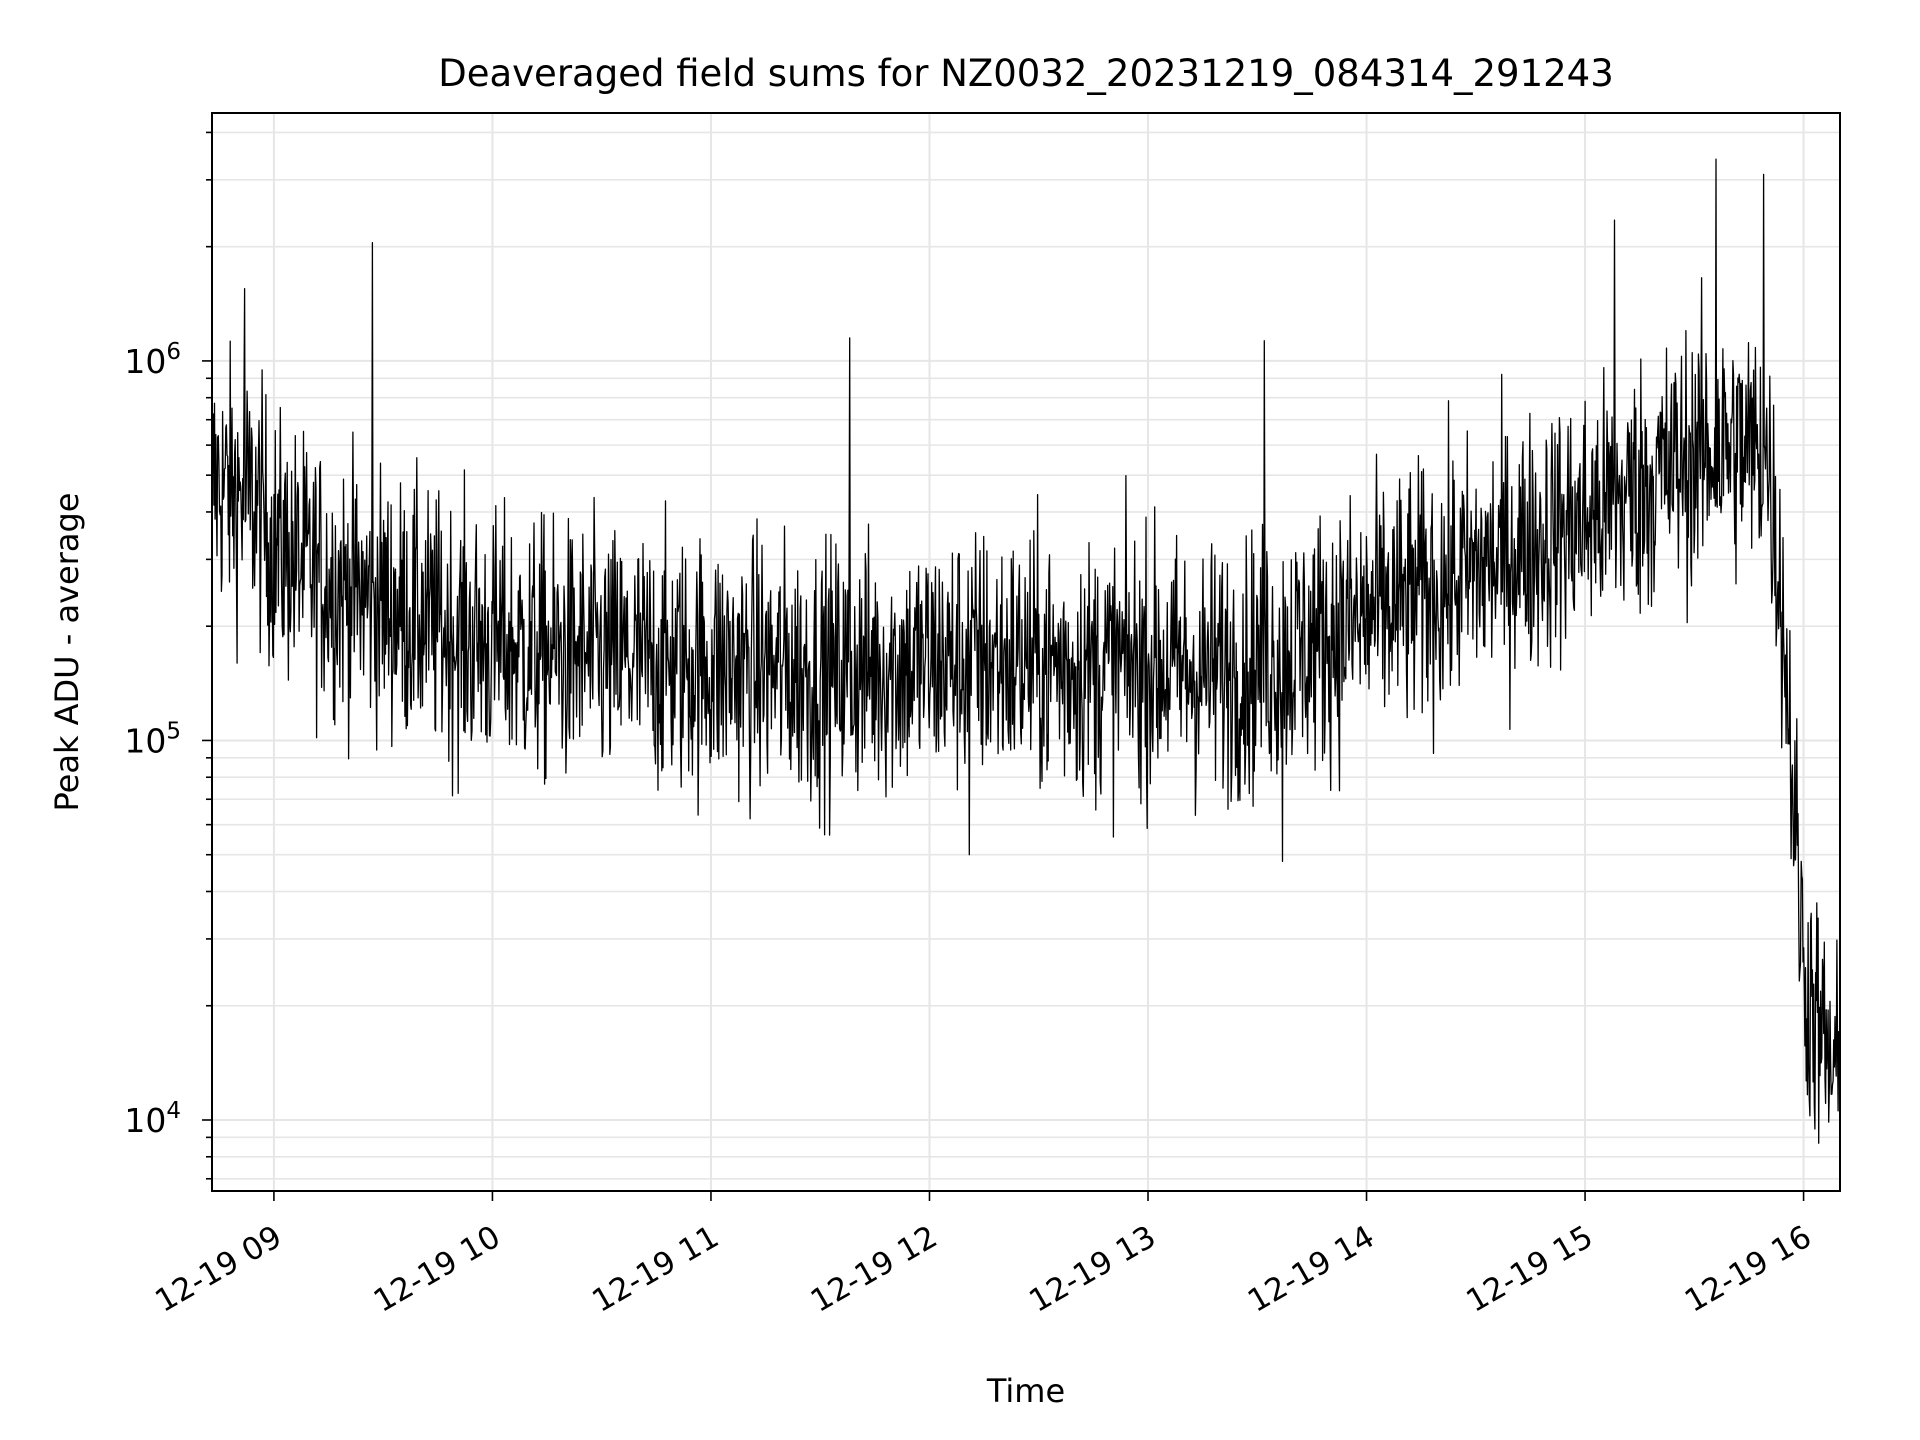  What do you see at coordinates (152, 739) in the screenshot?
I see `y-tick-label: 105` at bounding box center [152, 739].